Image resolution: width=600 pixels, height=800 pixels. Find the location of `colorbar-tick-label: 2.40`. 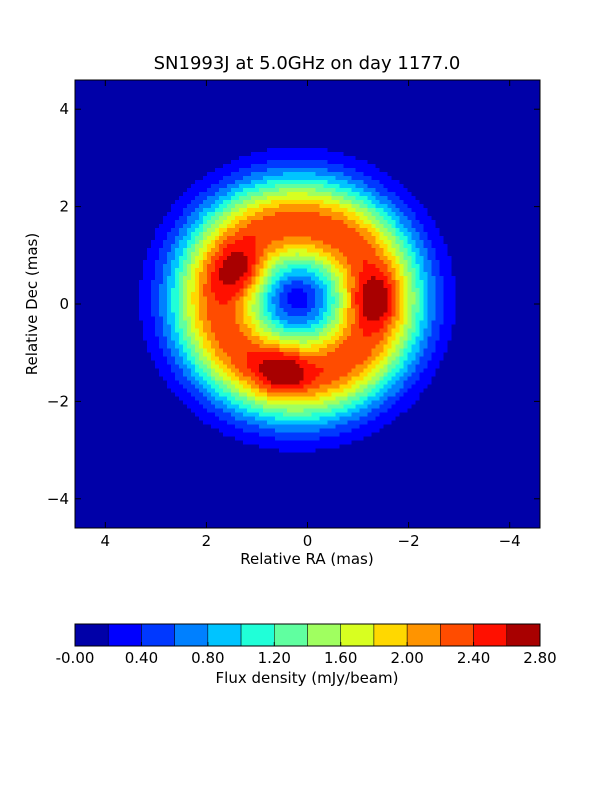

colorbar-tick-label: 2.40 is located at coordinates (473, 658).